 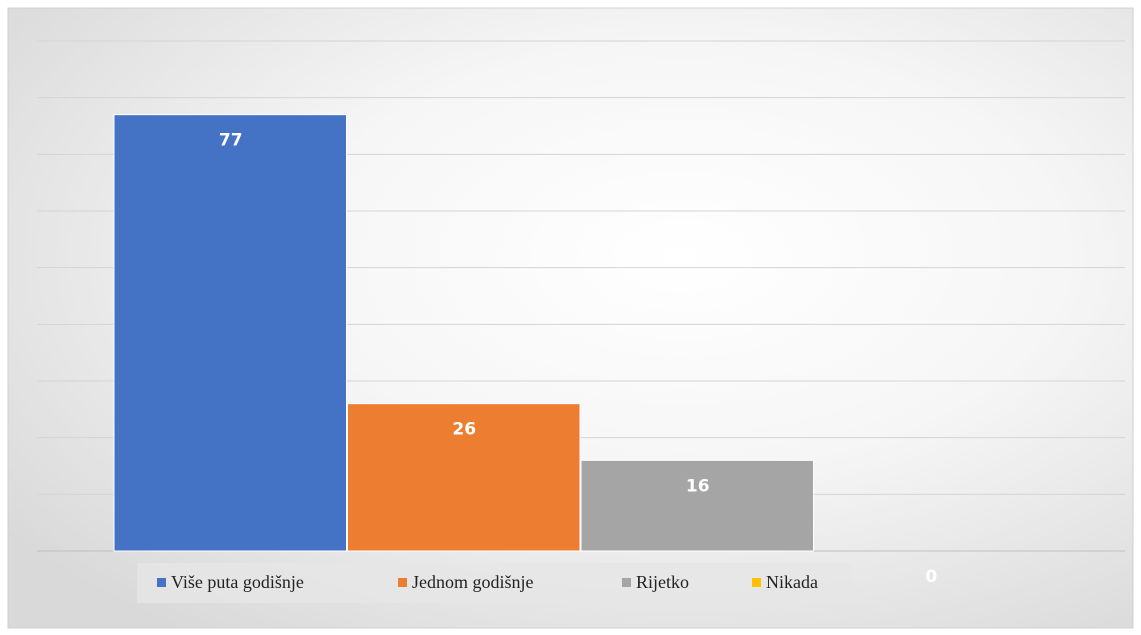 I want to click on legend-label: Jednom godišnje, so click(x=473, y=582).